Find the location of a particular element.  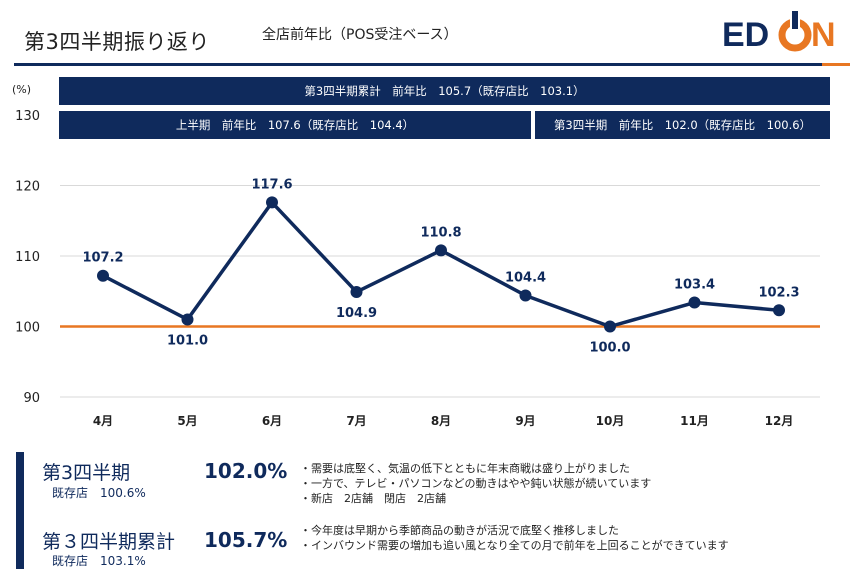

data-label: 103.4 is located at coordinates (694, 285).